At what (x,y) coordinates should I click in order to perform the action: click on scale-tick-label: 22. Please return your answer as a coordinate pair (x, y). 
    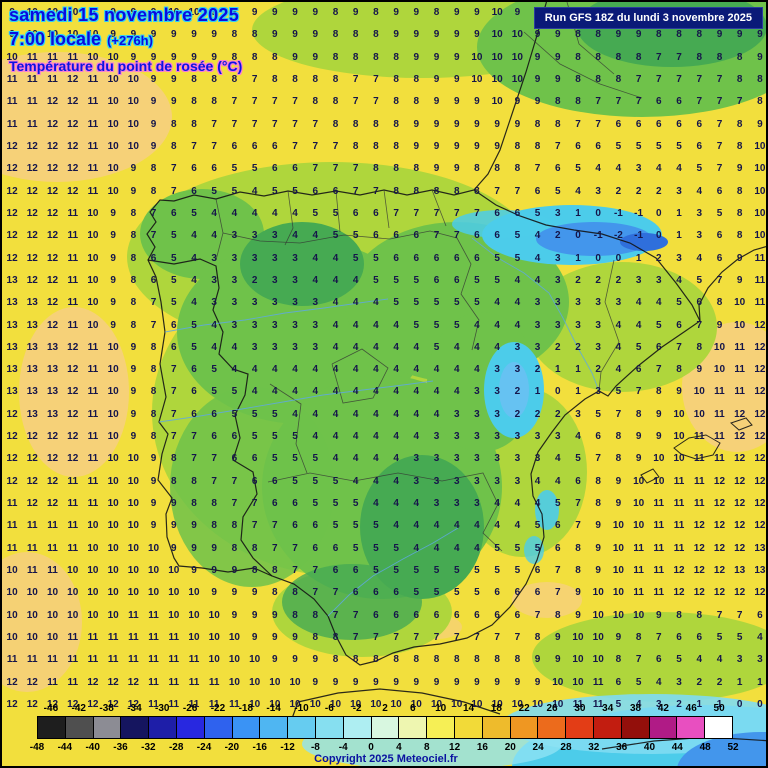
    Looking at the image, I should click on (524, 708).